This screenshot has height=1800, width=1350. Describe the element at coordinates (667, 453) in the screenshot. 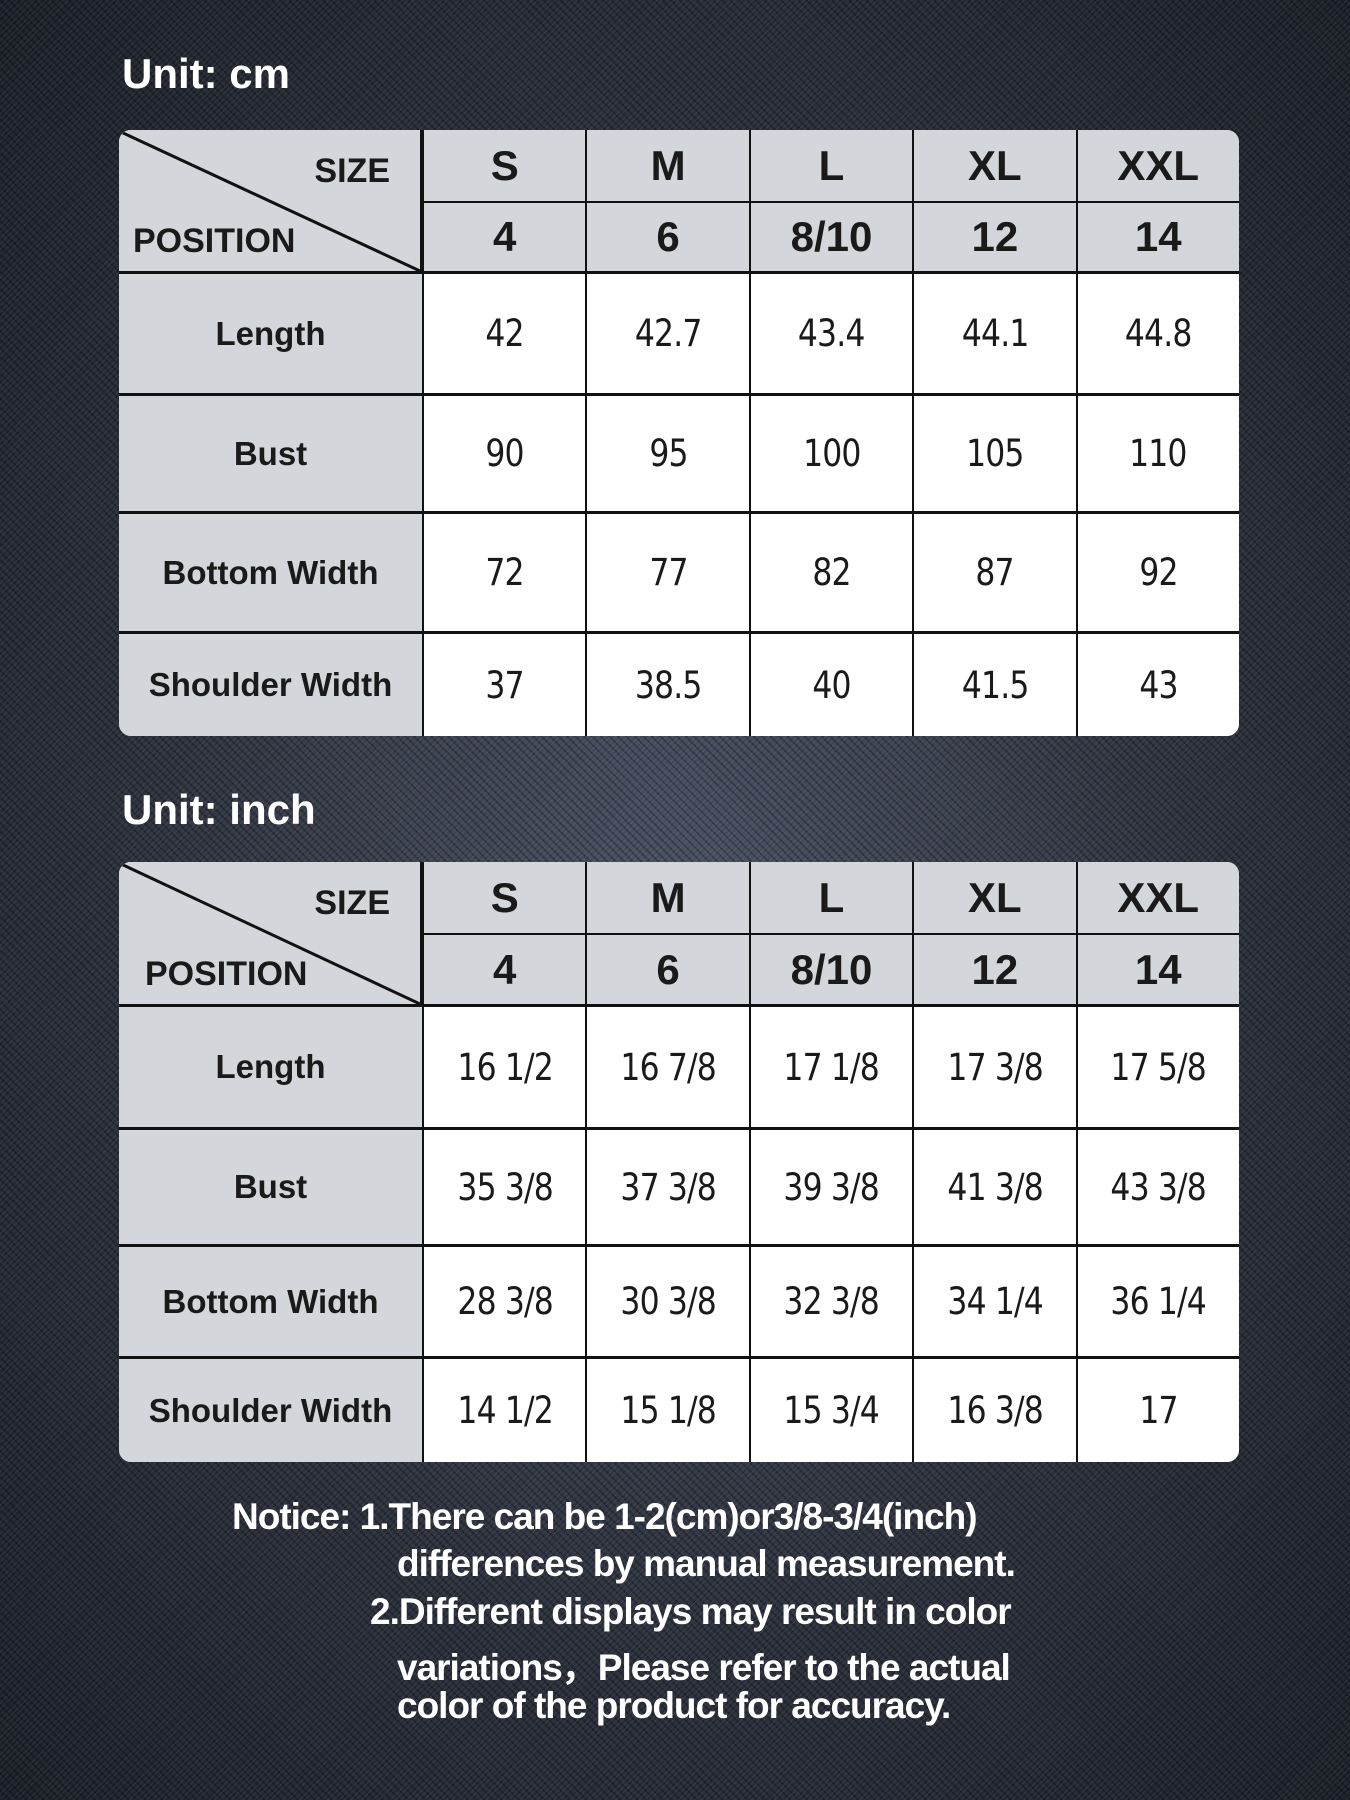

I see `value-cell: 95` at that location.